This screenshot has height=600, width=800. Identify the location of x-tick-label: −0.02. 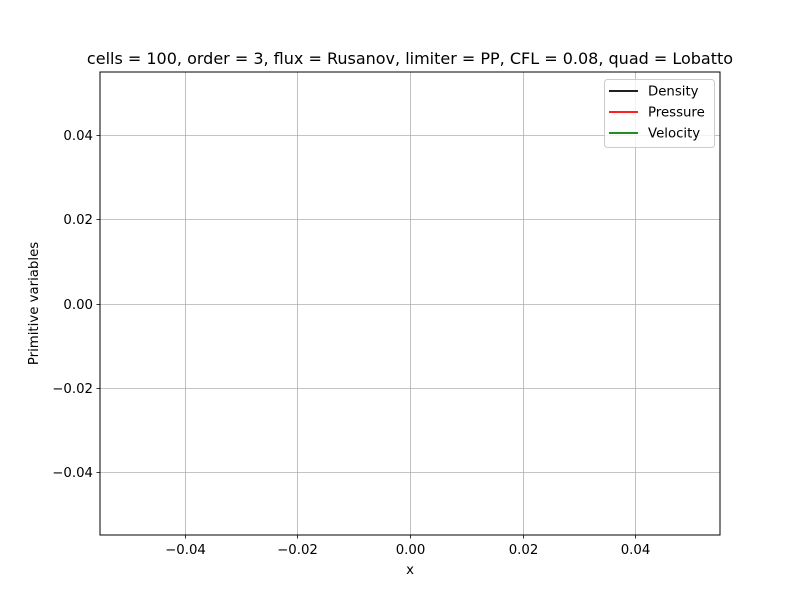
(297, 550).